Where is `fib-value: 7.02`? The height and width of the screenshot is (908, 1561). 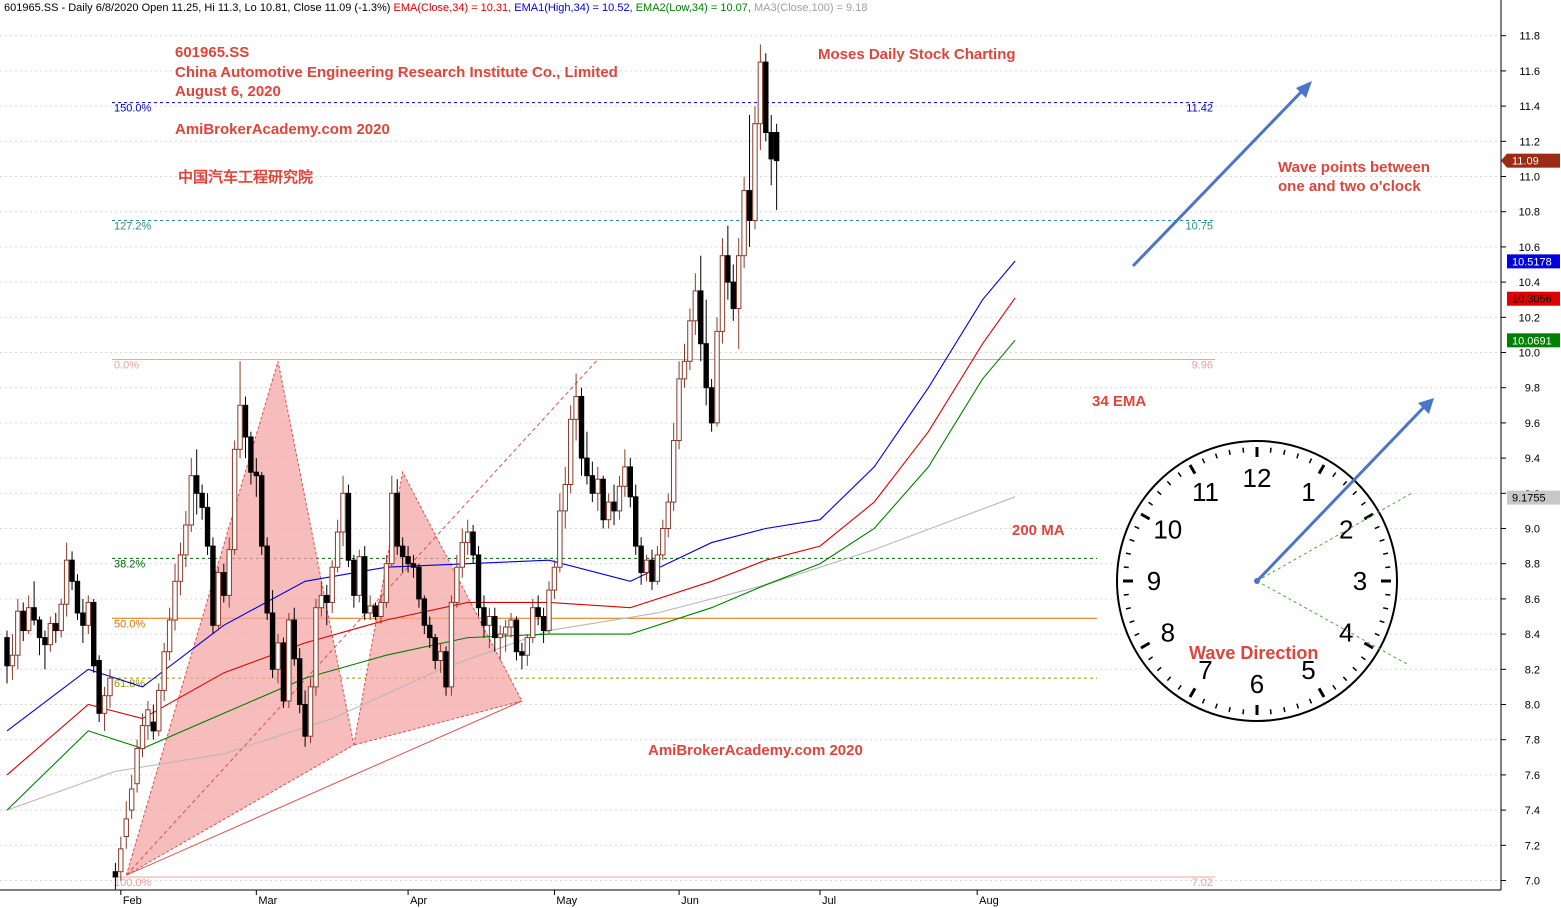 fib-value: 7.02 is located at coordinates (1202, 883).